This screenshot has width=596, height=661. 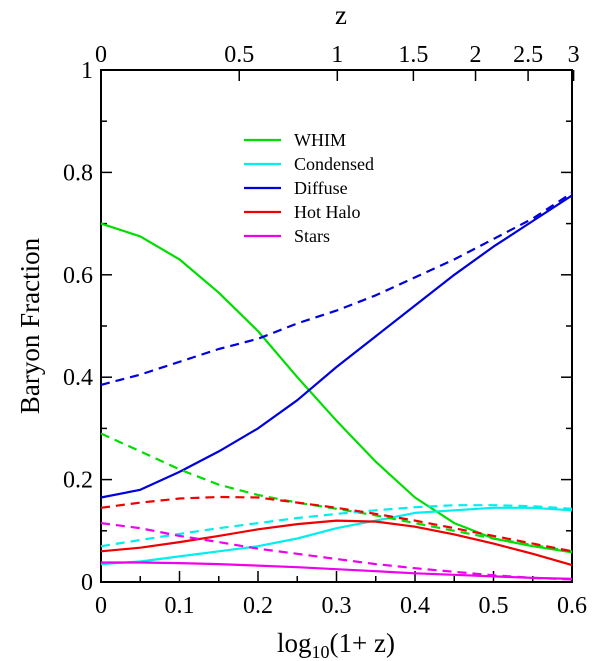 I want to click on legend-label-hot-halo: Hot Halo, so click(x=327, y=212).